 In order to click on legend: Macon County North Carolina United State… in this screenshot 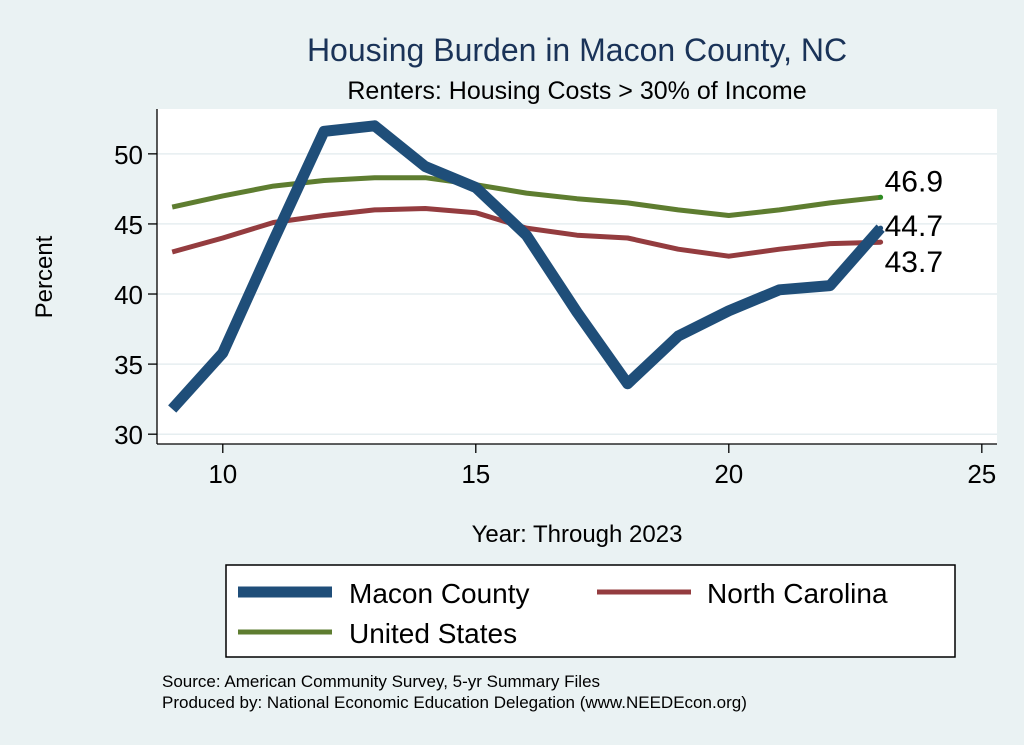, I will do `click(590, 611)`.